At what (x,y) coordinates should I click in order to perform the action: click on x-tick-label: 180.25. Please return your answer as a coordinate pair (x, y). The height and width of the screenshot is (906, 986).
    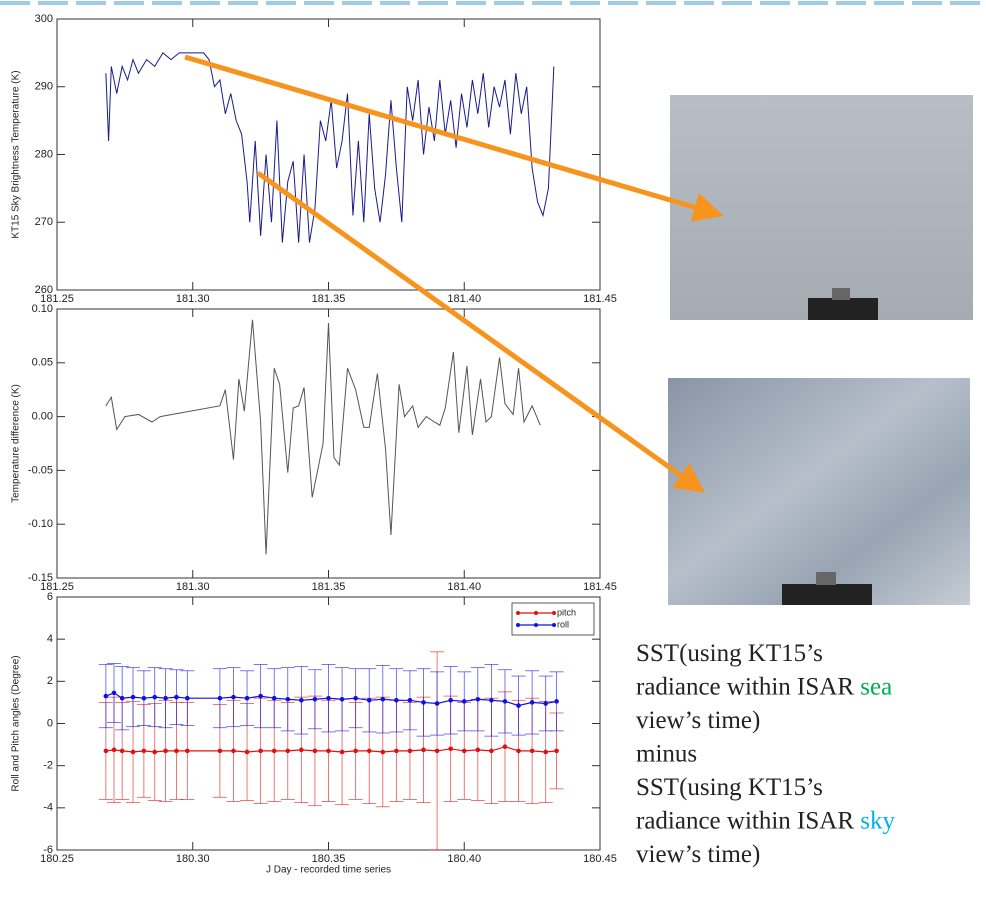
    Looking at the image, I should click on (57, 859).